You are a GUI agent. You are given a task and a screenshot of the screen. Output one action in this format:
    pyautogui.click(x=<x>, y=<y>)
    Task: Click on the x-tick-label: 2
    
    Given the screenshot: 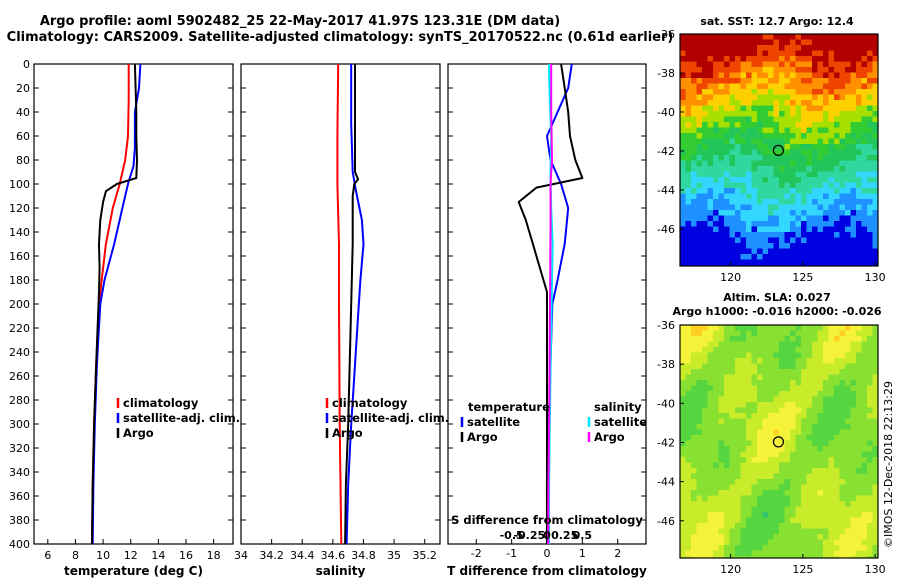 What is the action you would take?
    pyautogui.click(x=617, y=553)
    